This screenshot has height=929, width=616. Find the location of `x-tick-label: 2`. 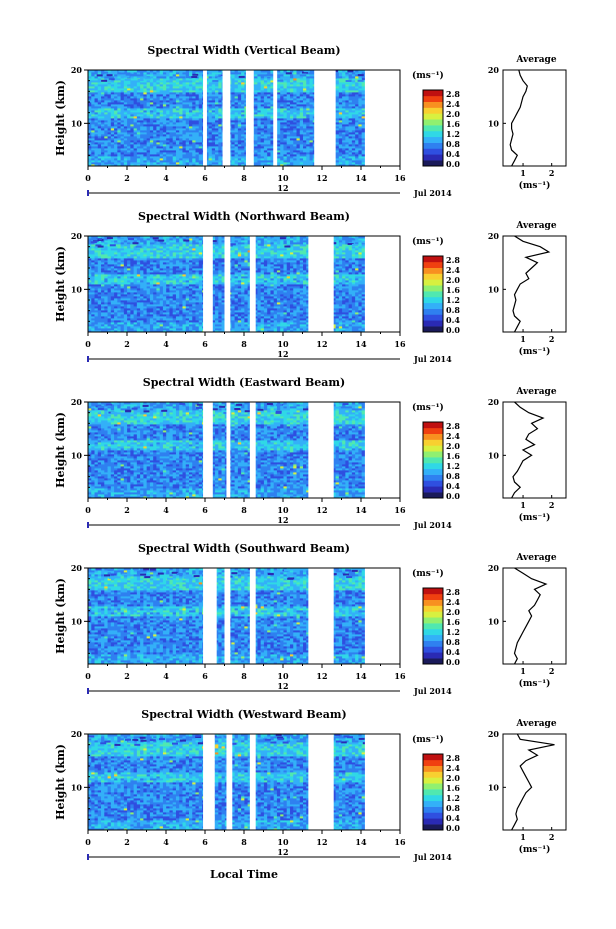

x-tick-label: 2 is located at coordinates (127, 676).